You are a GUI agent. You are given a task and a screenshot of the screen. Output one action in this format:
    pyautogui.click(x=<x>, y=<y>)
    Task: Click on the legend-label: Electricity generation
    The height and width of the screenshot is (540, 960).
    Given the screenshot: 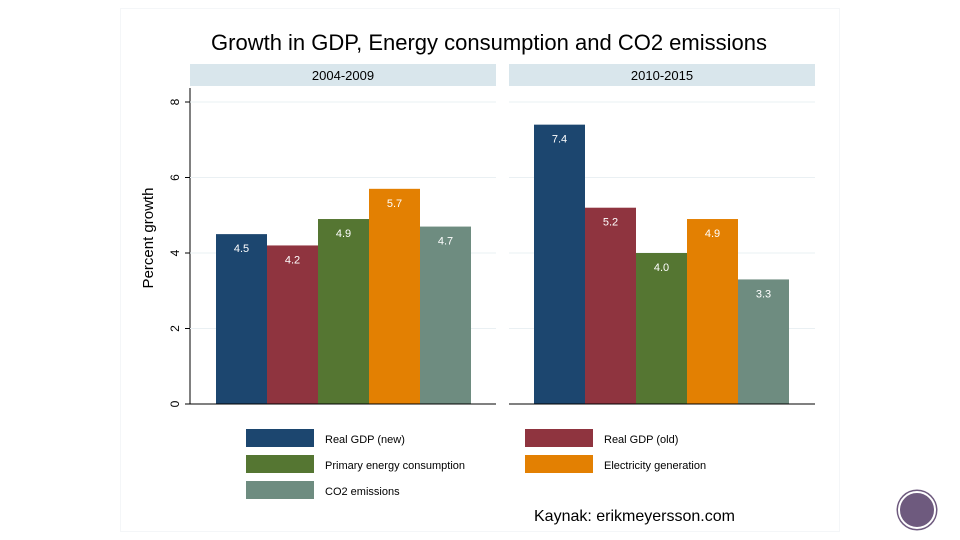 What is the action you would take?
    pyautogui.click(x=655, y=466)
    